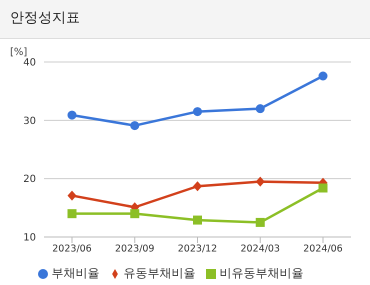 The height and width of the screenshot is (285, 370). I want to click on y-tick-label: 30, so click(29, 121).